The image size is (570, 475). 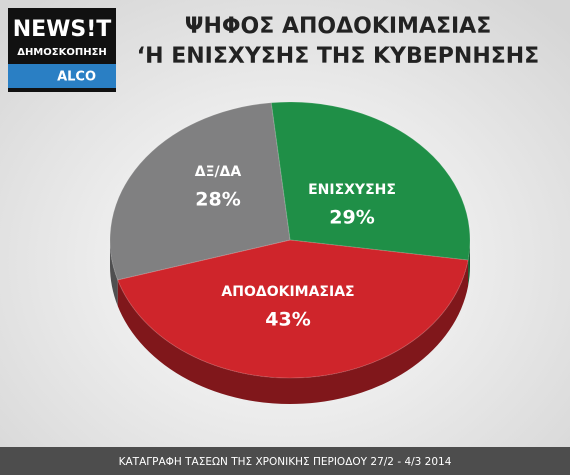 I want to click on slice-label: ΑΠΟΔΟΚΙΜΑΣΙΑΣ, so click(x=287, y=292).